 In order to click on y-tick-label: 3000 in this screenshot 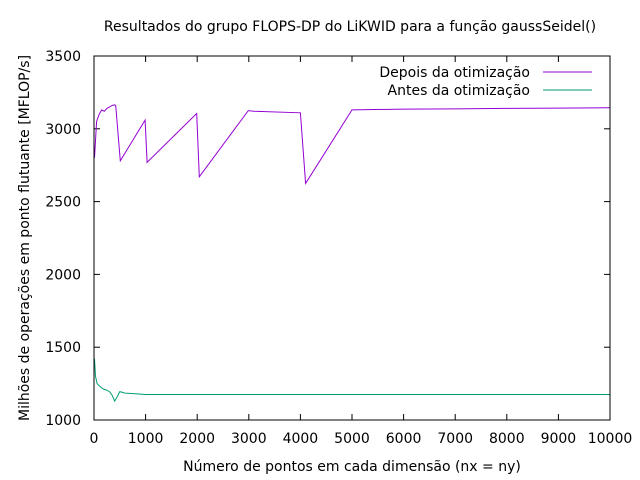, I will do `click(63, 130)`.